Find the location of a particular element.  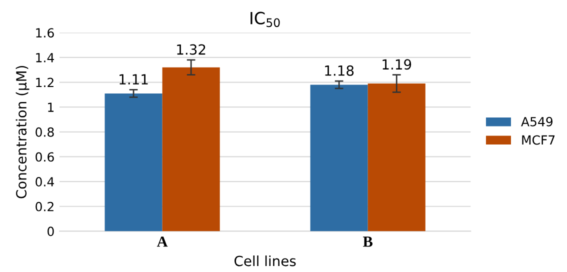

y-tick-label: 0.8 is located at coordinates (45, 132).